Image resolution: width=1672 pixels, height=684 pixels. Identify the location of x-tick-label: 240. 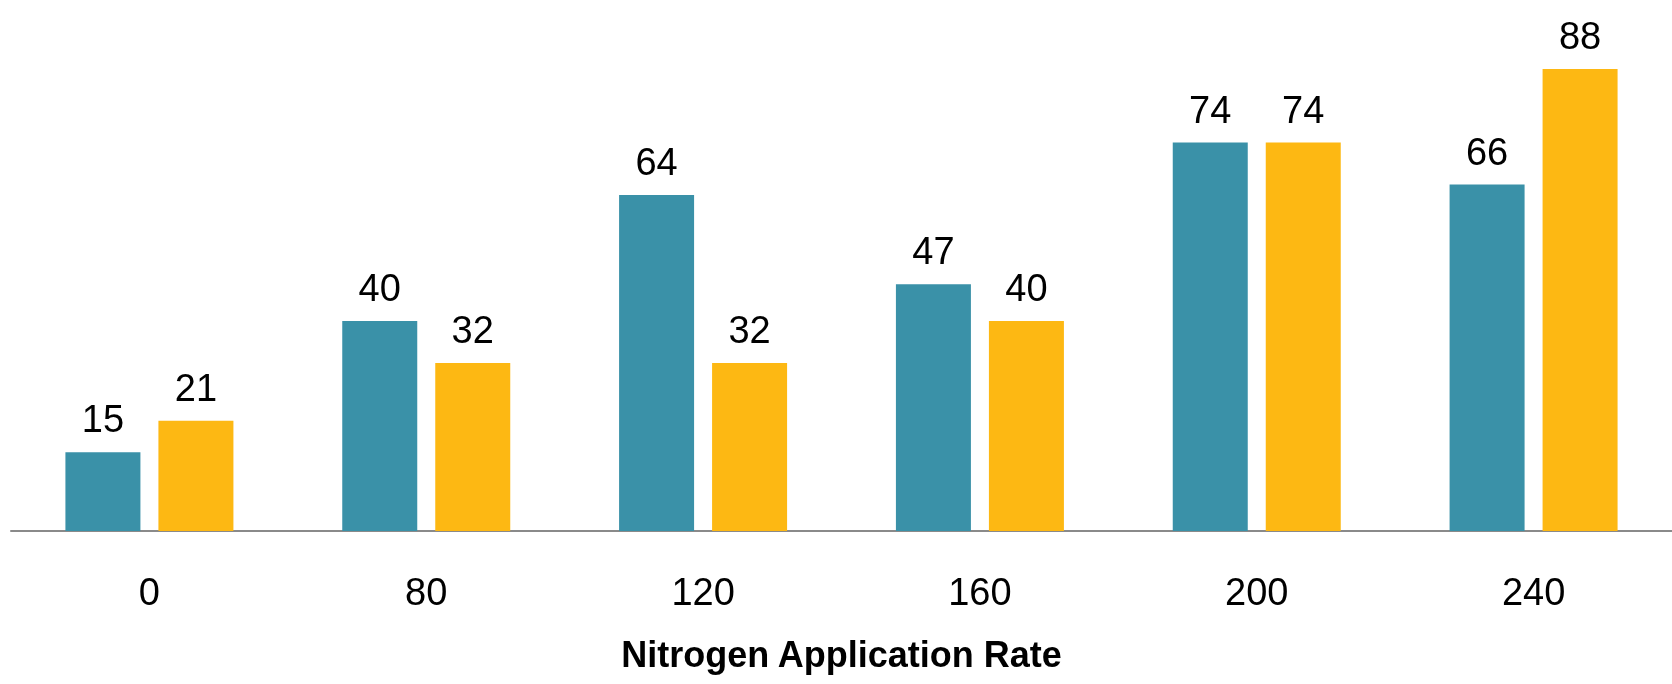
(1533, 592).